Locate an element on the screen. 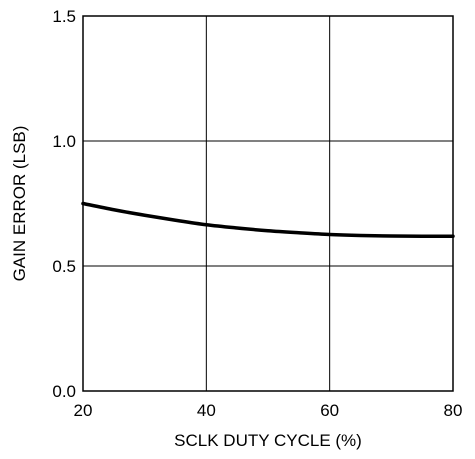  x-axis-tick-labels: 20 40 60 80 is located at coordinates (268, 410).